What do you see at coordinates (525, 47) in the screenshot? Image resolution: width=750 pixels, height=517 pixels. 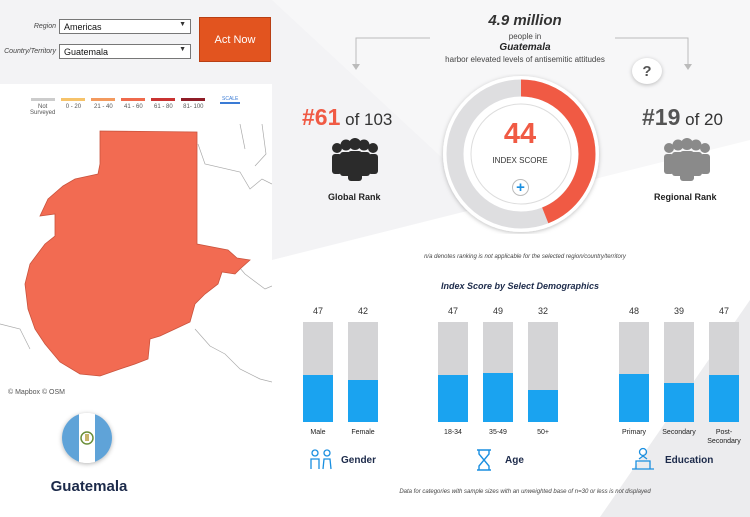 I see `population-country: Guatemala` at bounding box center [525, 47].